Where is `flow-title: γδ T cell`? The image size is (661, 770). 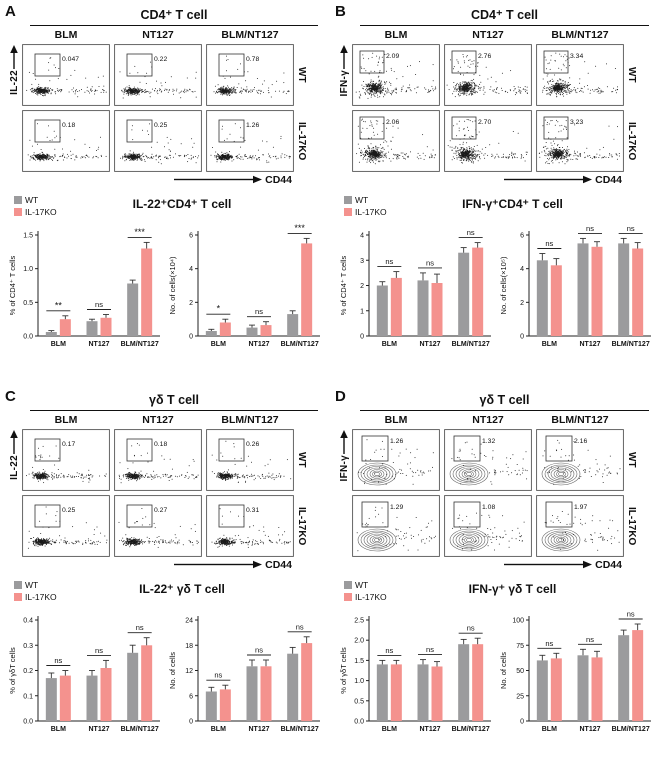
flow-title: γδ T cell is located at coordinates (174, 400).